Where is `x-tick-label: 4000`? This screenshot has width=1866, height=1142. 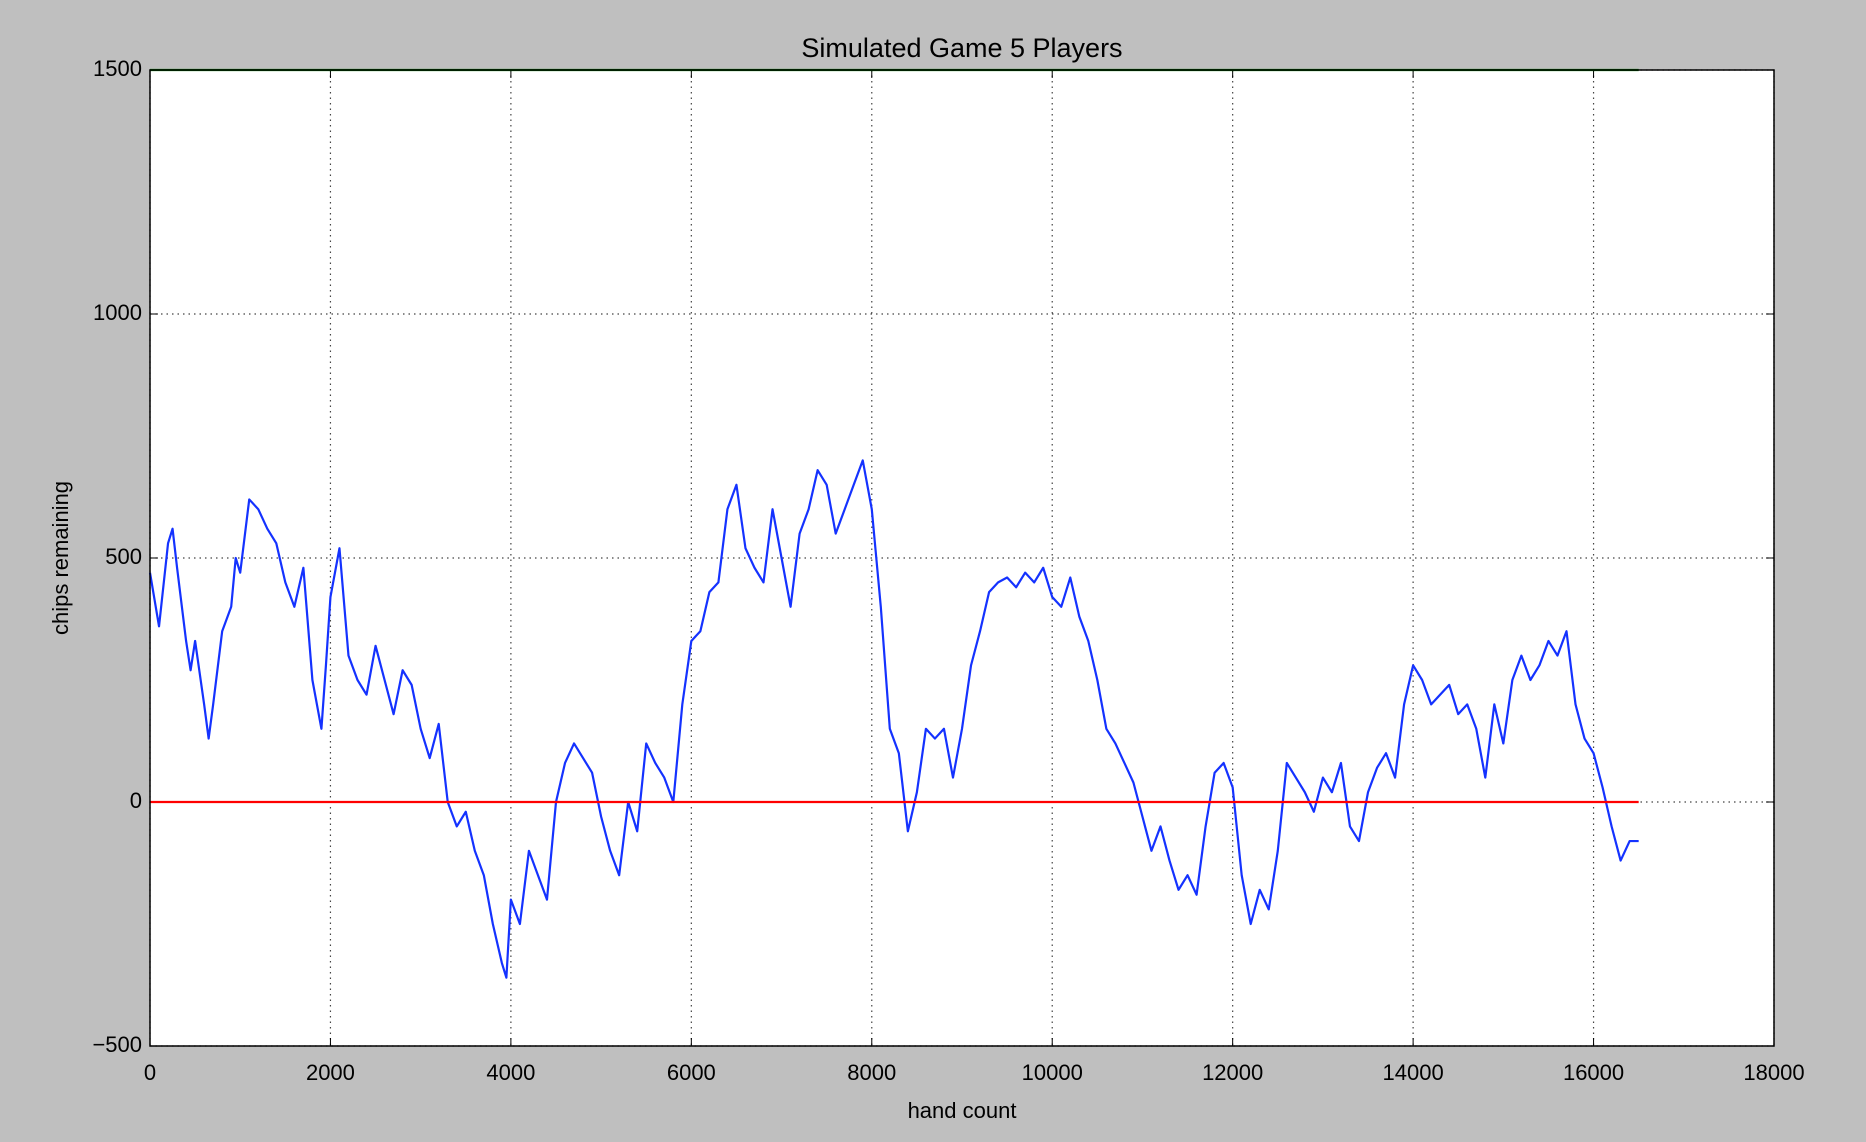 x-tick-label: 4000 is located at coordinates (510, 1072).